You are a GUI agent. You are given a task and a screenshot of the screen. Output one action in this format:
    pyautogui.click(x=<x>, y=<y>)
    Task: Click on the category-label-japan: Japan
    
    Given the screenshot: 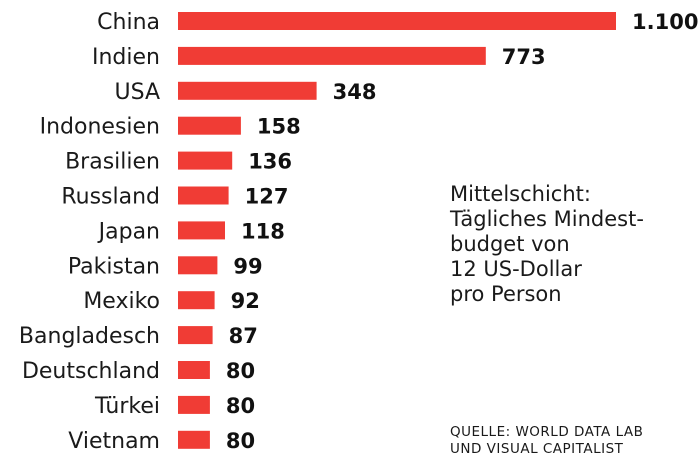 What is the action you would take?
    pyautogui.click(x=128, y=231)
    